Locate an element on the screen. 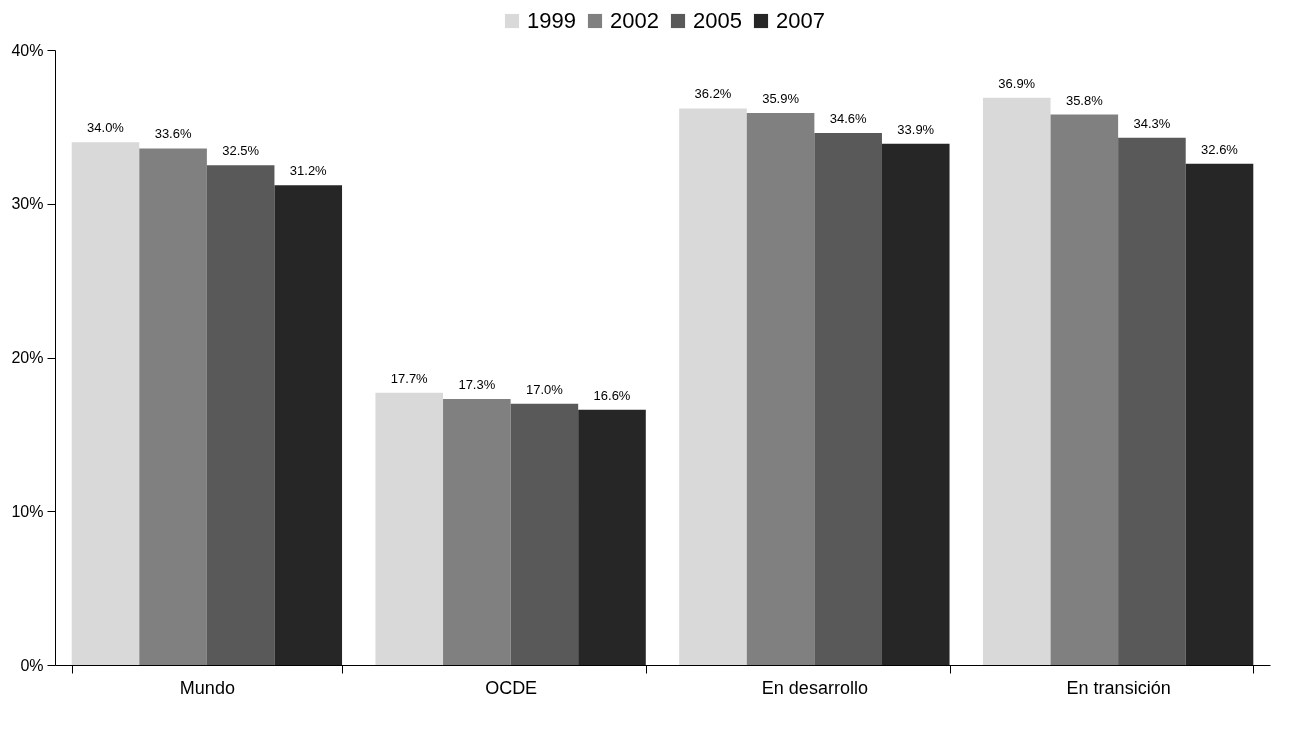 Image resolution: width=1306 pixels, height=745 pixels. data-label: 16.6% is located at coordinates (612, 395).